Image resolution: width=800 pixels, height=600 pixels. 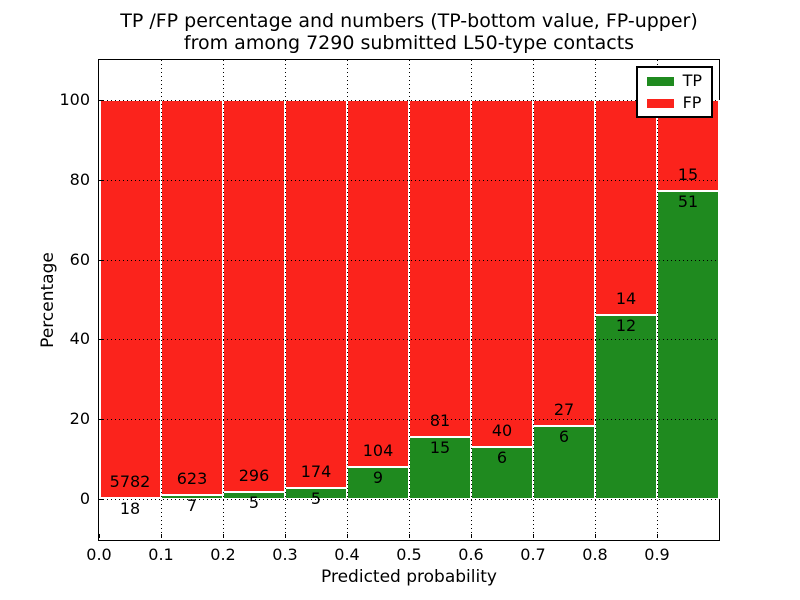 What do you see at coordinates (471, 554) in the screenshot?
I see `x-tick-label: 0.6` at bounding box center [471, 554].